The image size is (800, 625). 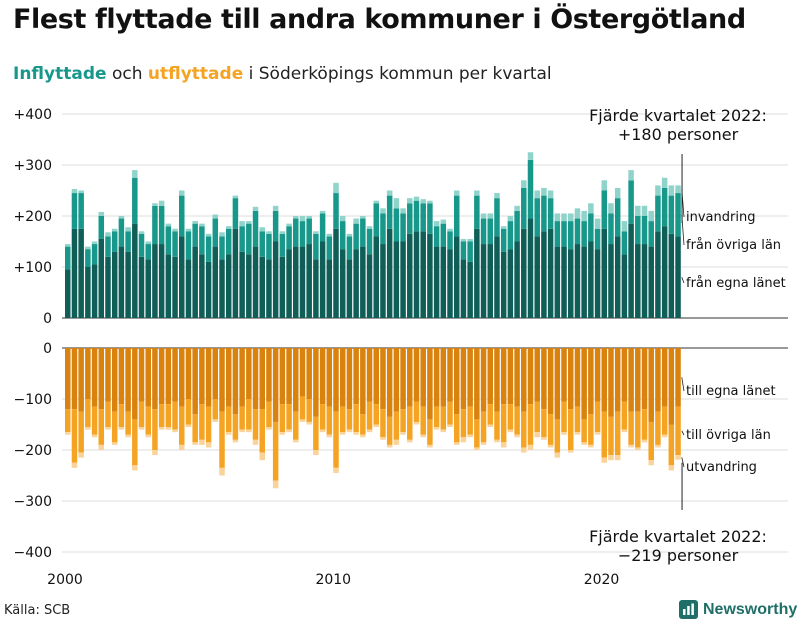 I want to click on series-label: från övriga län, so click(x=733, y=245).